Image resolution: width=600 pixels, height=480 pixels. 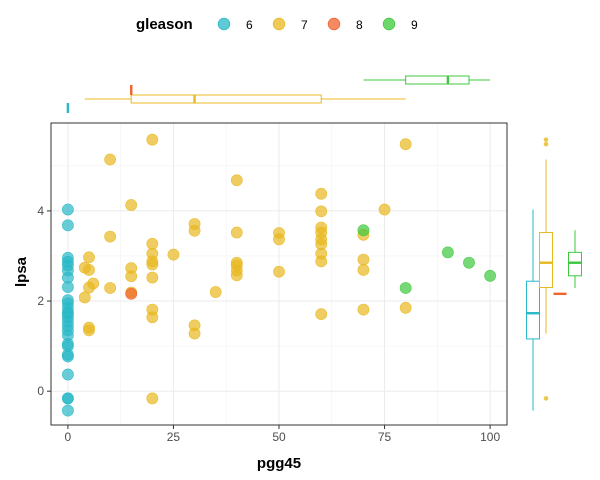 I want to click on y-tick-label: 2, so click(x=40, y=301).